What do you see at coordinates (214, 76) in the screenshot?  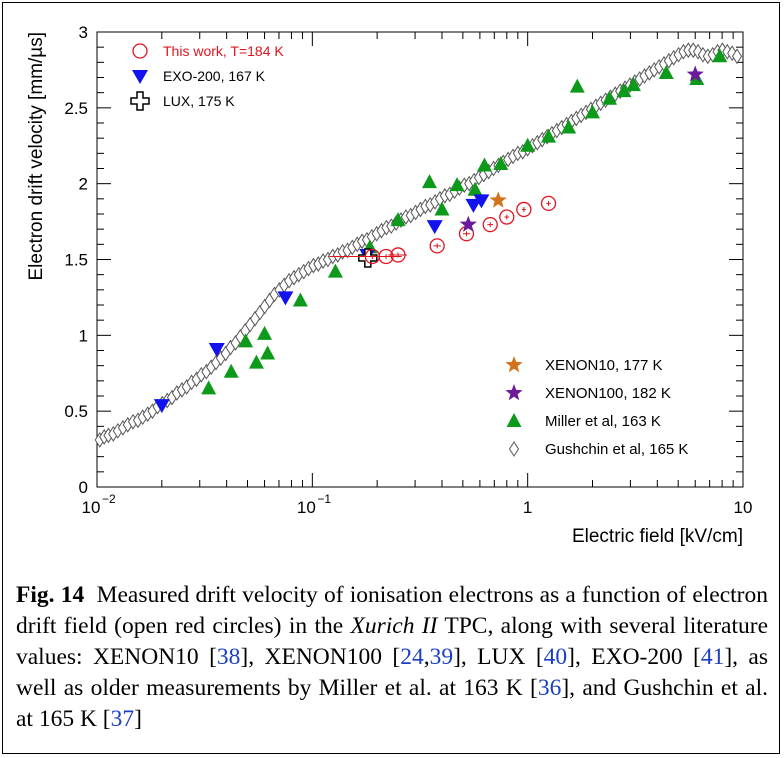 I see `legend-label: EXO-200, 167 K` at bounding box center [214, 76].